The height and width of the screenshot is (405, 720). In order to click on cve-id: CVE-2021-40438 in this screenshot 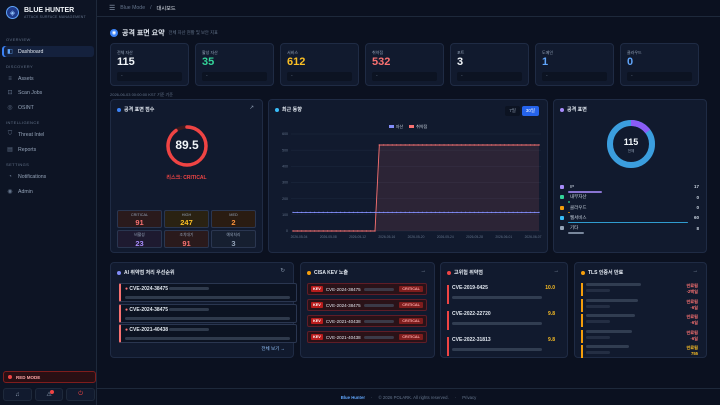, I will do `click(343, 337)`.